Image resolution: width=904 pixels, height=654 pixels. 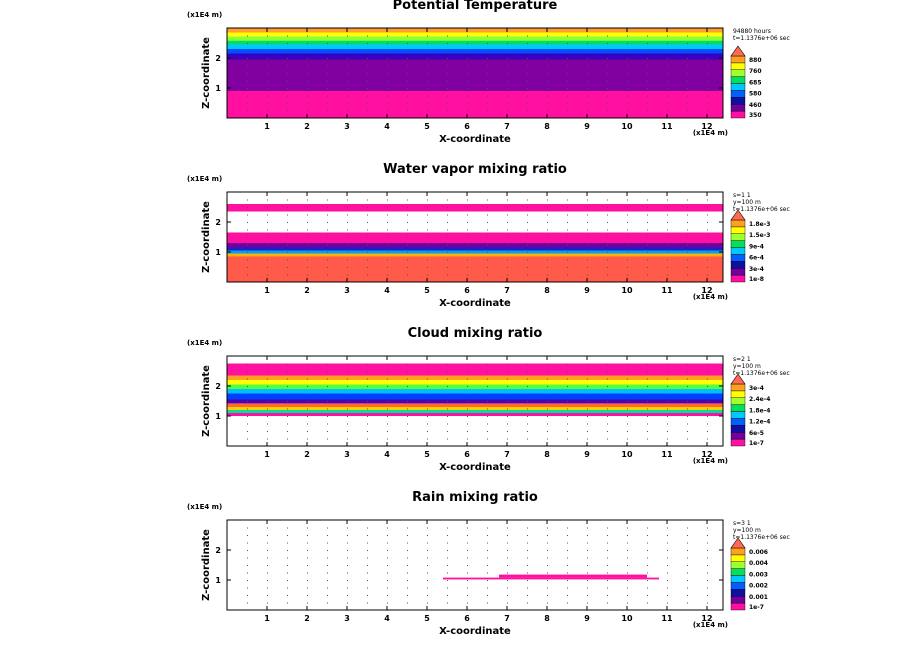 I want to click on colorbar-label: 1.5e-3, so click(x=759, y=235).